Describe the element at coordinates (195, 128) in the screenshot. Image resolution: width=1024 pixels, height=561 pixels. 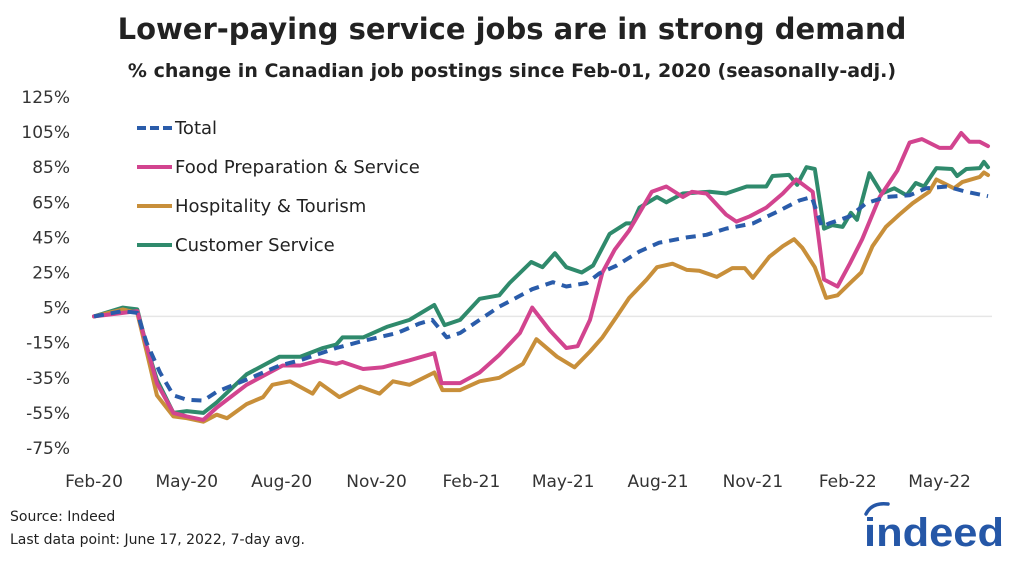
I see `legend-label: Total` at that location.